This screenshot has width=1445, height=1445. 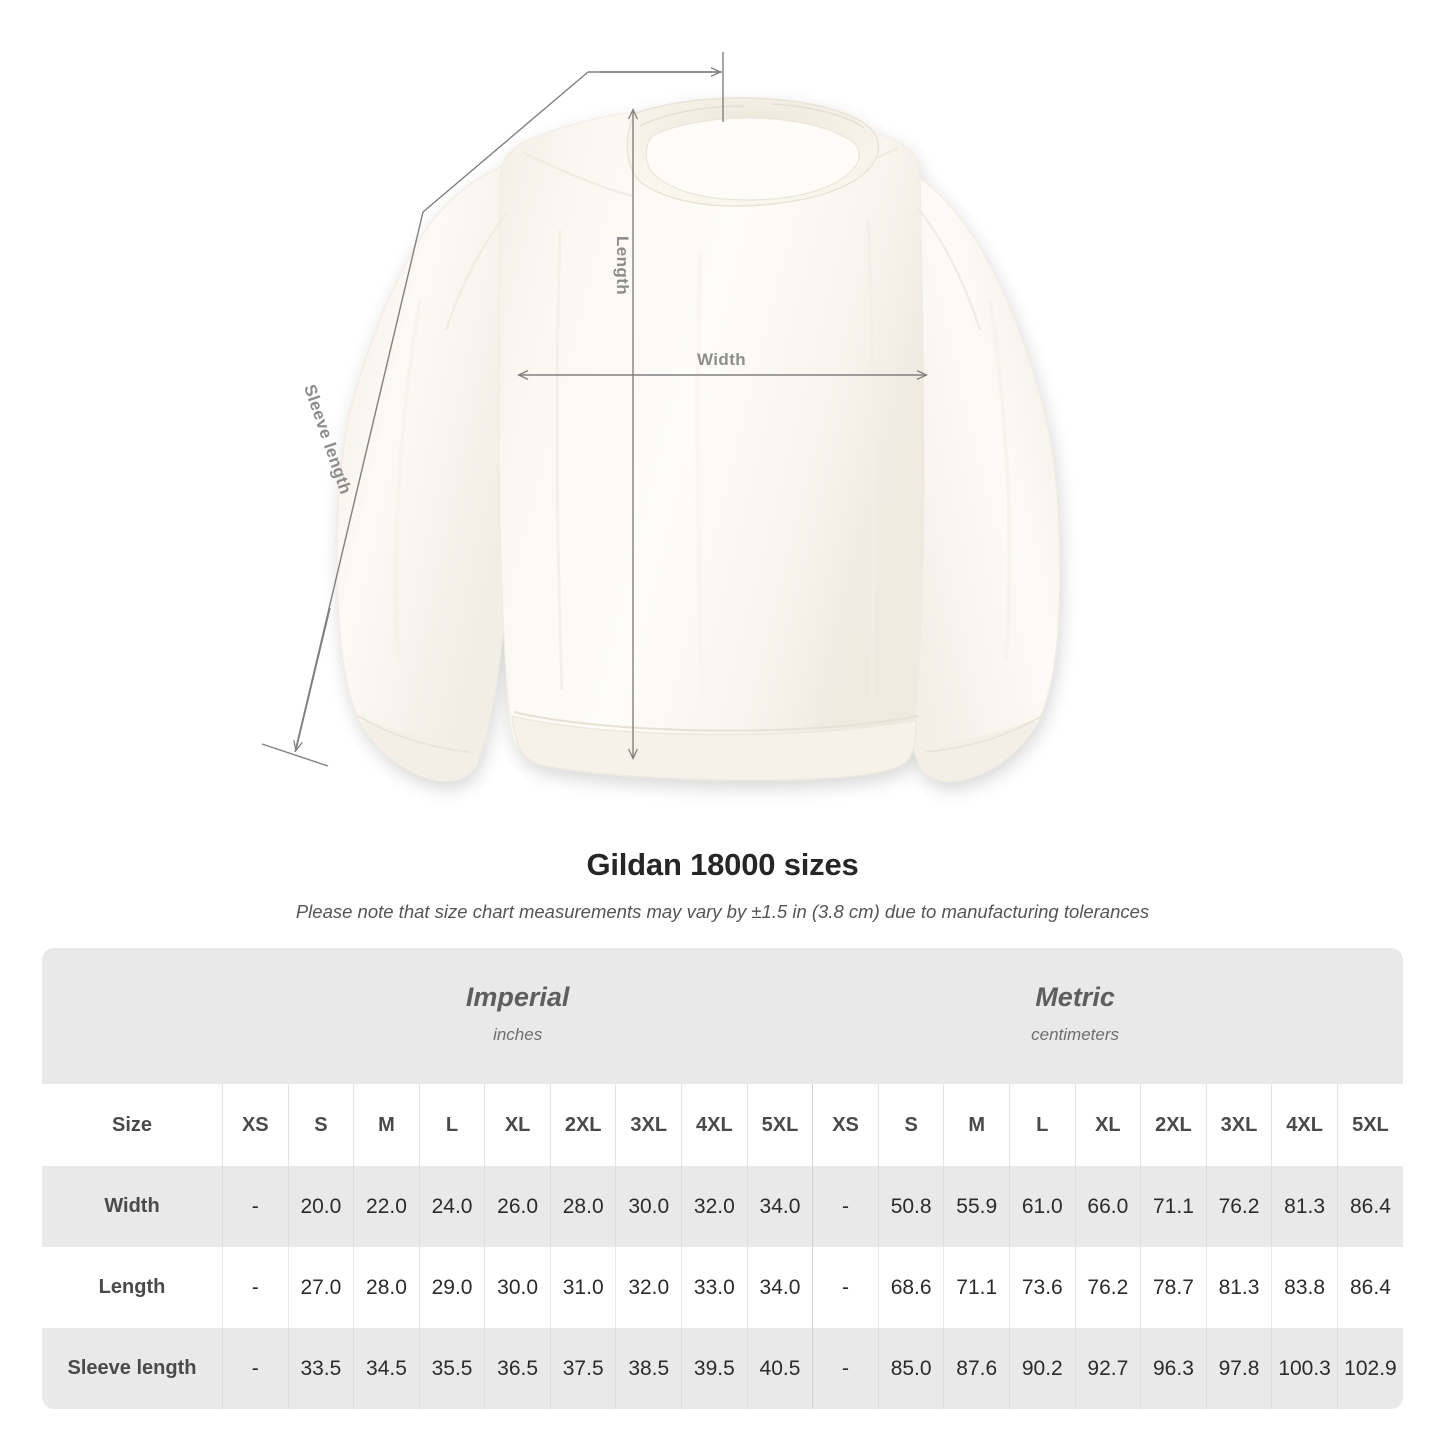 What do you see at coordinates (132, 1368) in the screenshot?
I see `row-label-sleeve-length: Sleeve length` at bounding box center [132, 1368].